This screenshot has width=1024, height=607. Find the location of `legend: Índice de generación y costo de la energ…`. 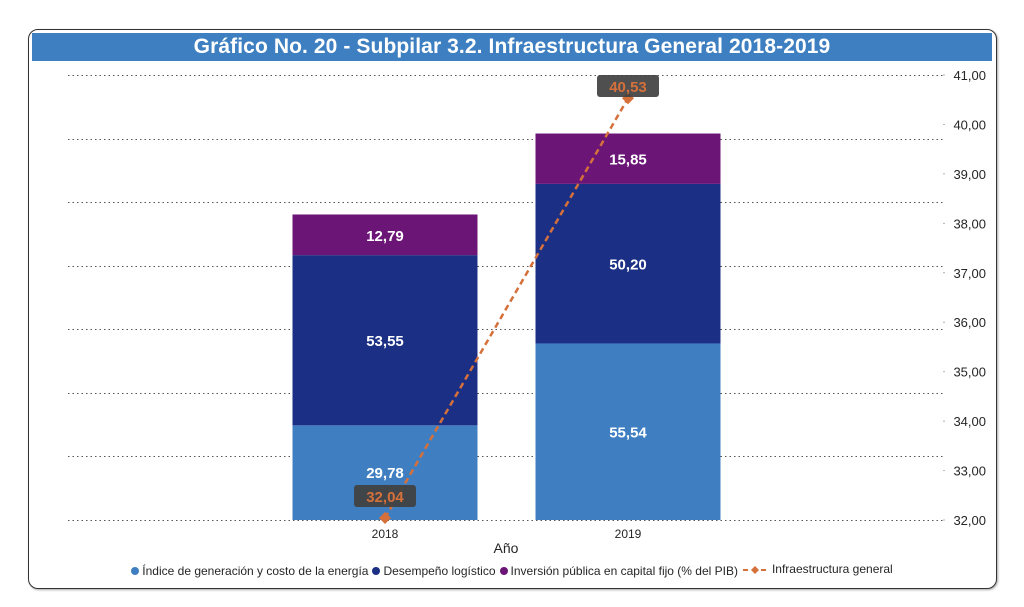

legend: Índice de generación y costo de la energ… is located at coordinates (512, 570).